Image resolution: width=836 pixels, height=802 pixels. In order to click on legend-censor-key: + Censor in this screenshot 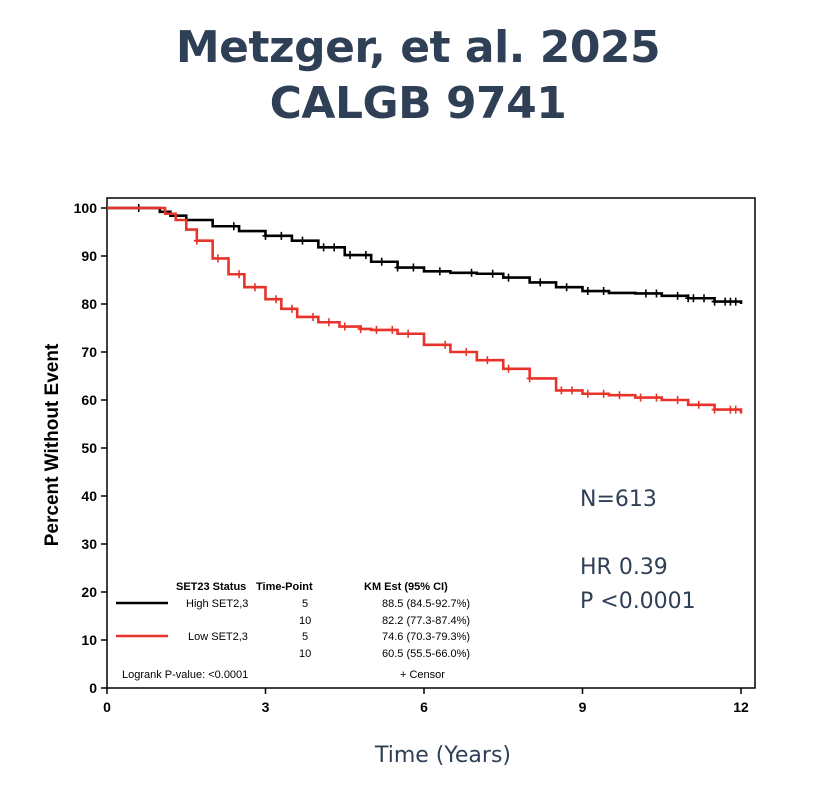, I will do `click(422, 675)`.